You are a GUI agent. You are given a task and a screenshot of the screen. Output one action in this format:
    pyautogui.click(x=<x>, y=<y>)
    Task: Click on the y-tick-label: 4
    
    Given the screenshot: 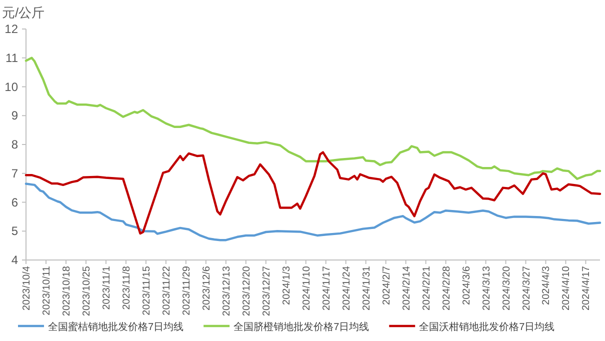 What is the action you would take?
    pyautogui.click(x=14, y=260)
    